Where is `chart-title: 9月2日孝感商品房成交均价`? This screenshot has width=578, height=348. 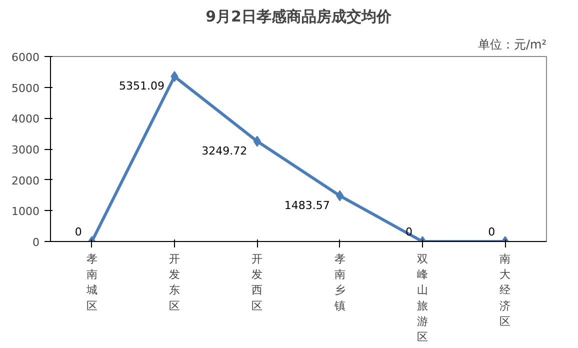
chart-title: 9月2日孝感商品房成交均价 is located at coordinates (299, 17).